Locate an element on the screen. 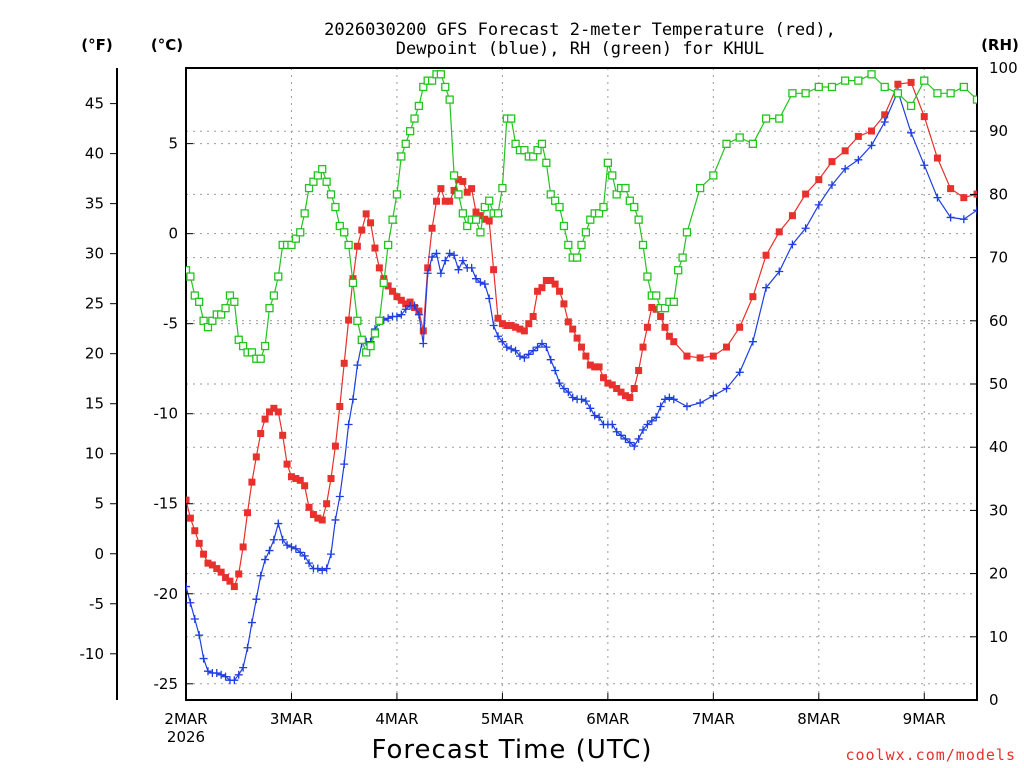 Image resolution: width=1024 pixels, height=768 pixels. x-tick-label: 7MAR is located at coordinates (713, 719).